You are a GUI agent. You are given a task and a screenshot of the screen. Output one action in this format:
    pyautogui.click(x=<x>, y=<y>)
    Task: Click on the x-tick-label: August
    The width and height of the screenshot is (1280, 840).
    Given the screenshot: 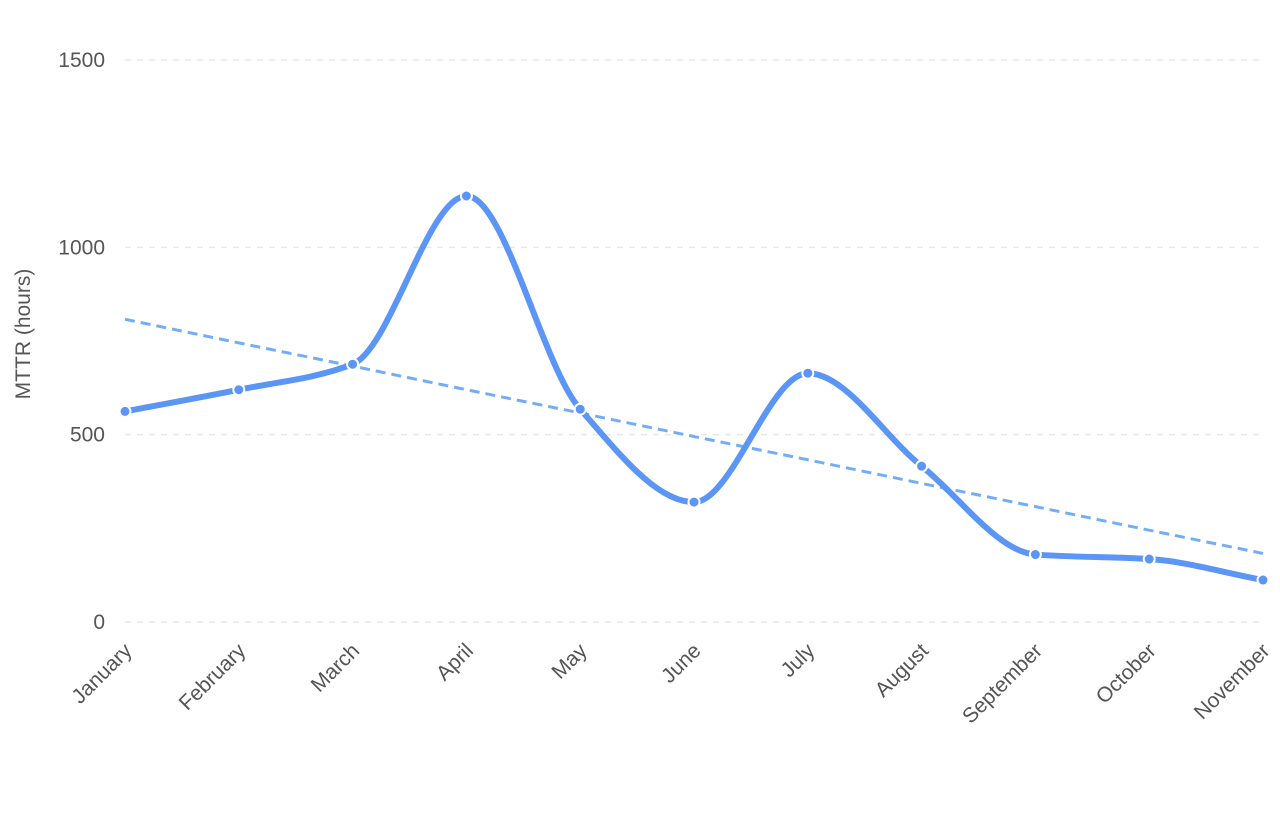 What is the action you would take?
    pyautogui.click(x=902, y=670)
    